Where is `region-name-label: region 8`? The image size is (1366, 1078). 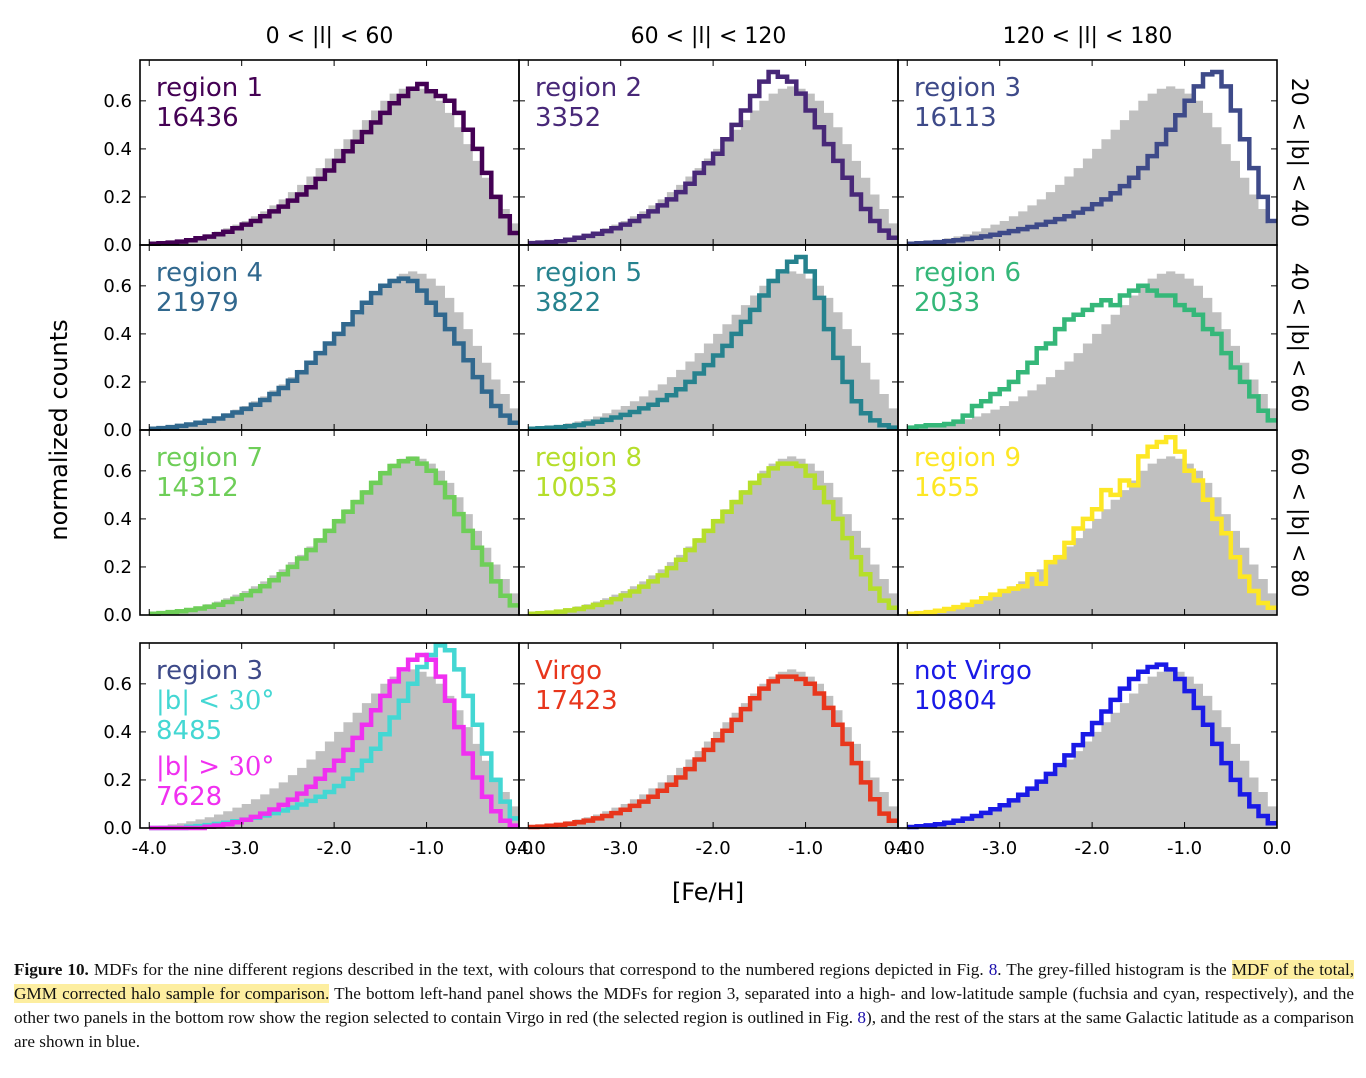 region-name-label: region 8 is located at coordinates (588, 458).